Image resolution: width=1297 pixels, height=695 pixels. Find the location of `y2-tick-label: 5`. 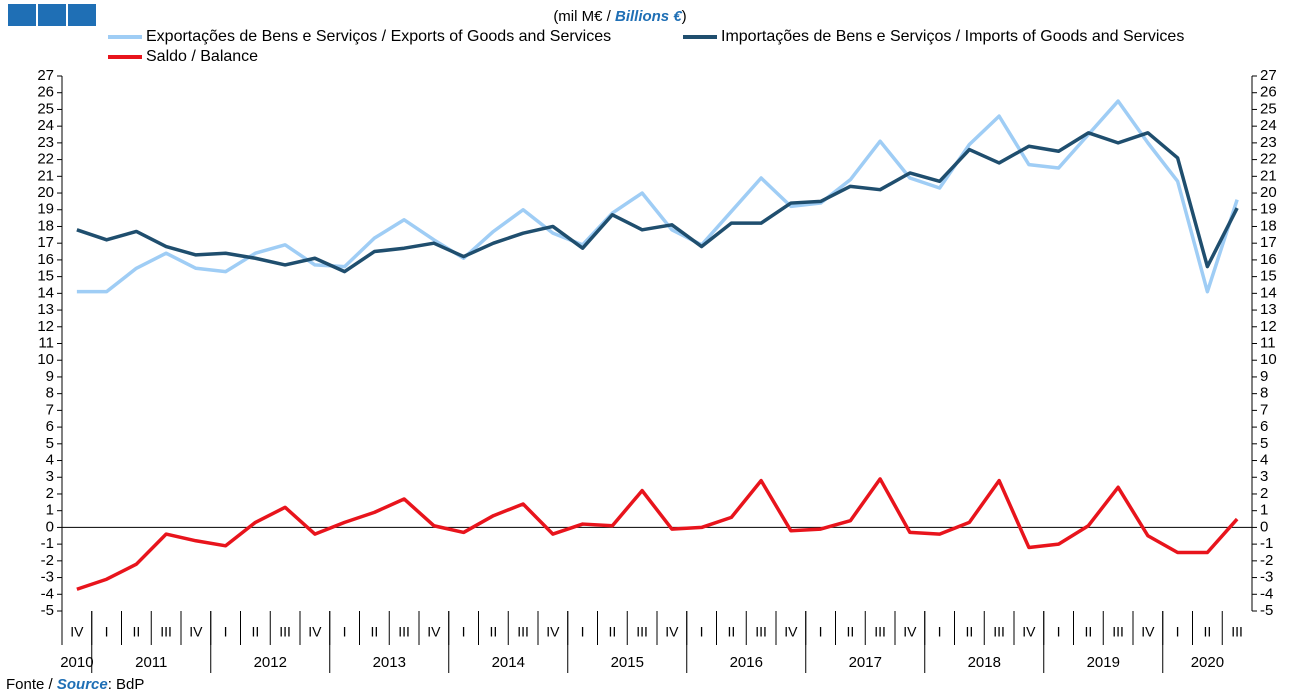

y2-tick-label: 5 is located at coordinates (1264, 443).